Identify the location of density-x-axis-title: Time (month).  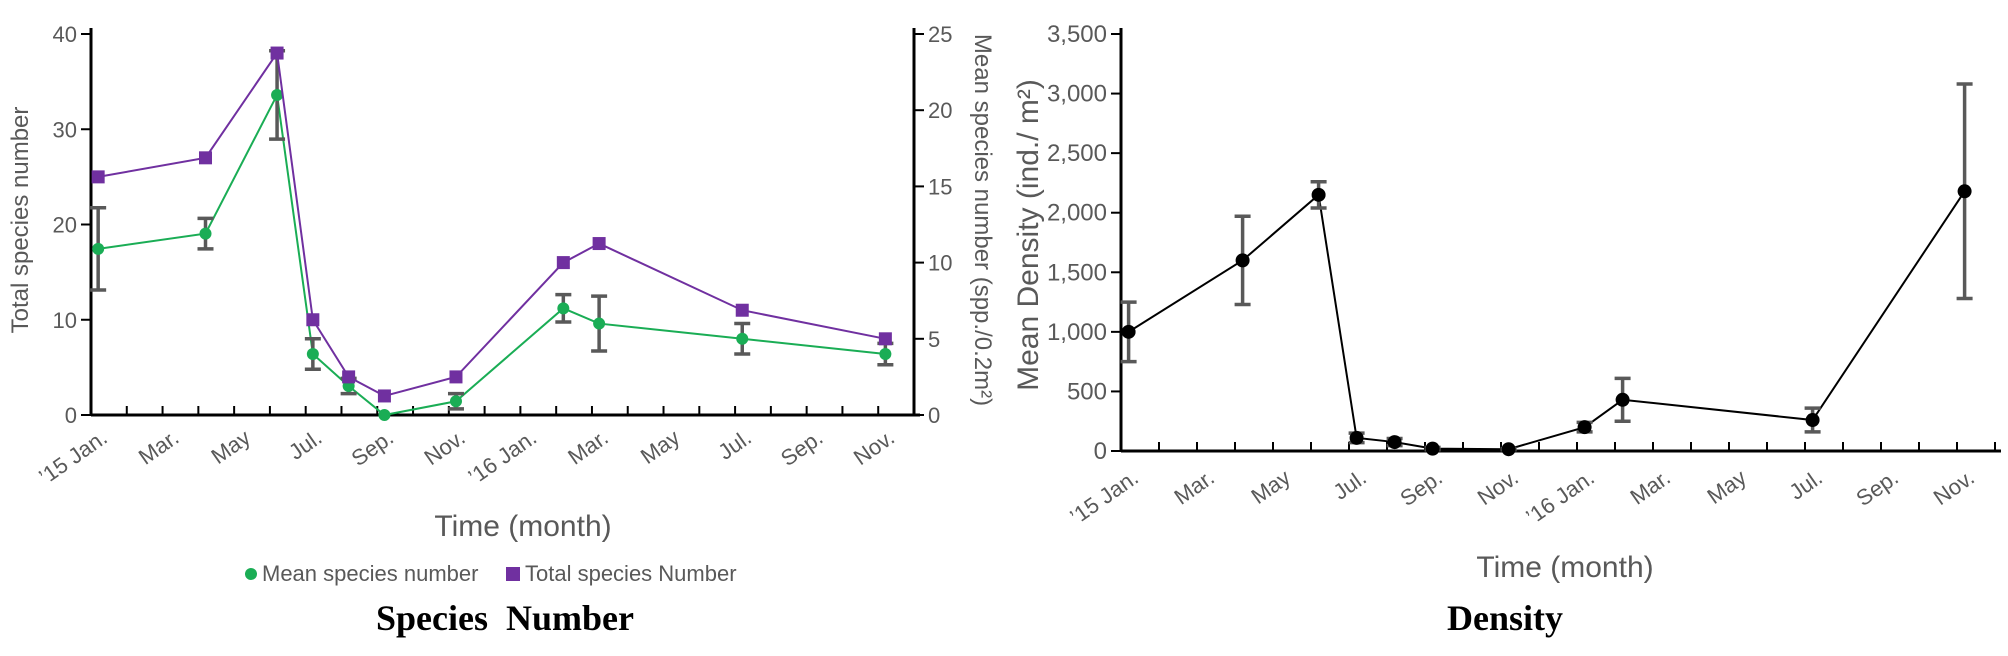
(1564, 567).